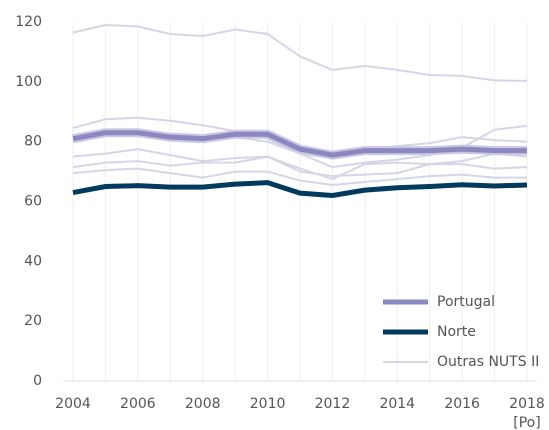 The image size is (549, 430). What do you see at coordinates (456, 332) in the screenshot?
I see `legend-label: Norte` at bounding box center [456, 332].